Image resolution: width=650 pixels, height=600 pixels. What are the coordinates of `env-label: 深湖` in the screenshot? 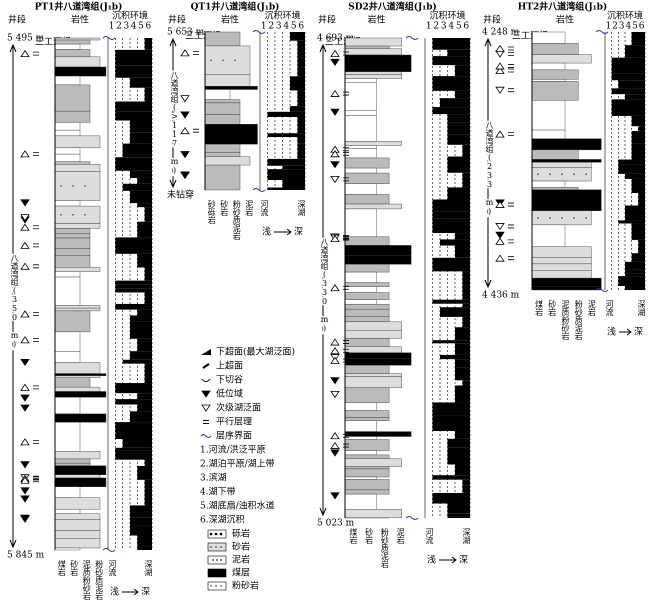 It's located at (641, 308).